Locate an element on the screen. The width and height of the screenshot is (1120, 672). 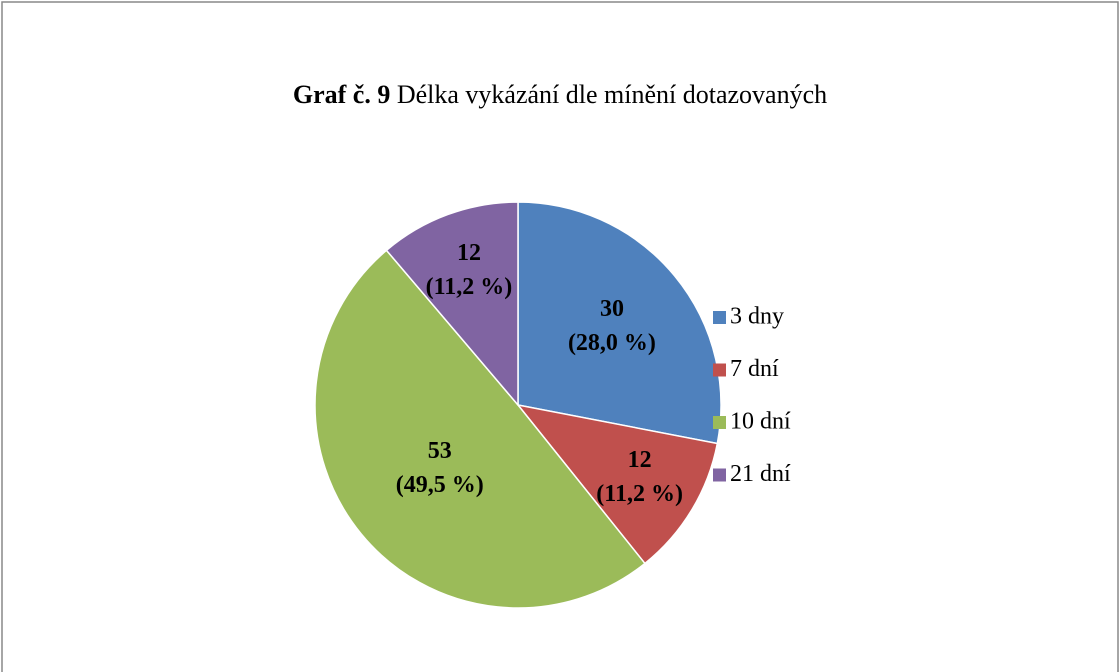
data-label: 30 is located at coordinates (612, 309).